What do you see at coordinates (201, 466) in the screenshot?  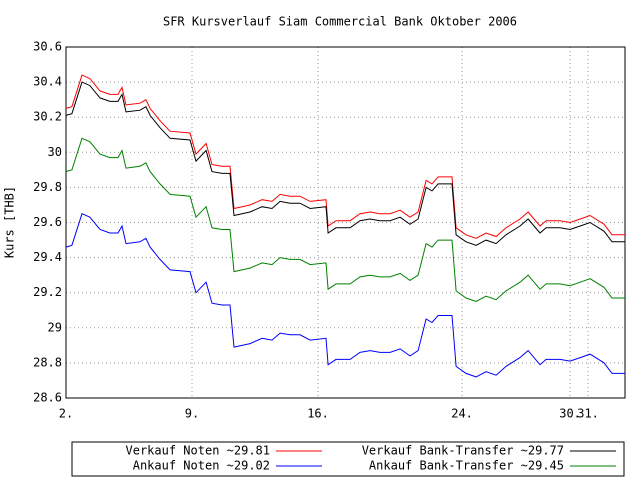 I see `legend-label: Ankauf Noten ~29.02` at bounding box center [201, 466].